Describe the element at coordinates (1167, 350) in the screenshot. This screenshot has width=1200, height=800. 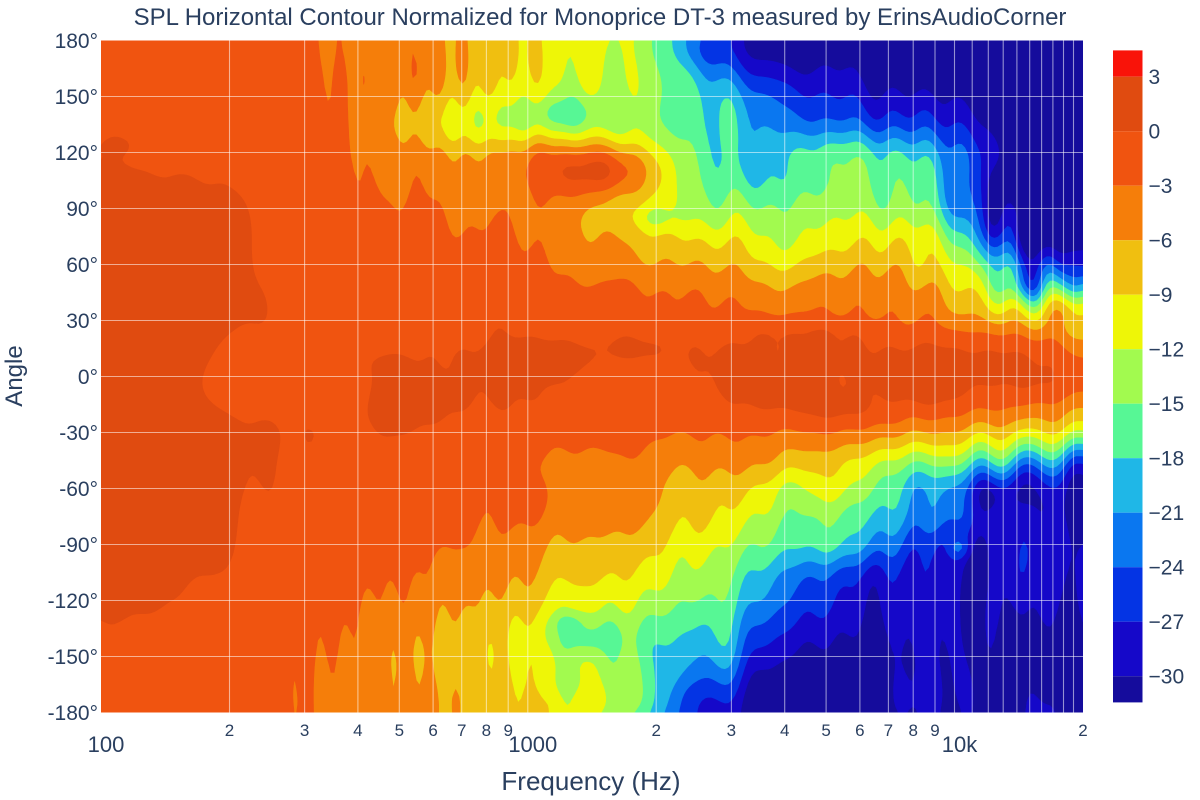
I see `svg-text: −12` at that location.